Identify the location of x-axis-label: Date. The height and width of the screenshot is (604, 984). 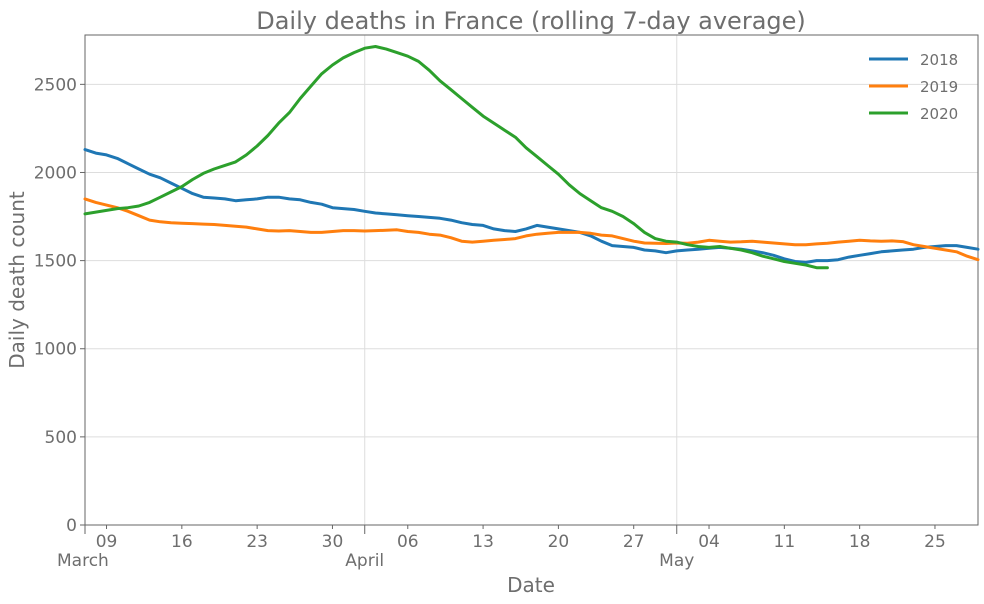
(531, 585).